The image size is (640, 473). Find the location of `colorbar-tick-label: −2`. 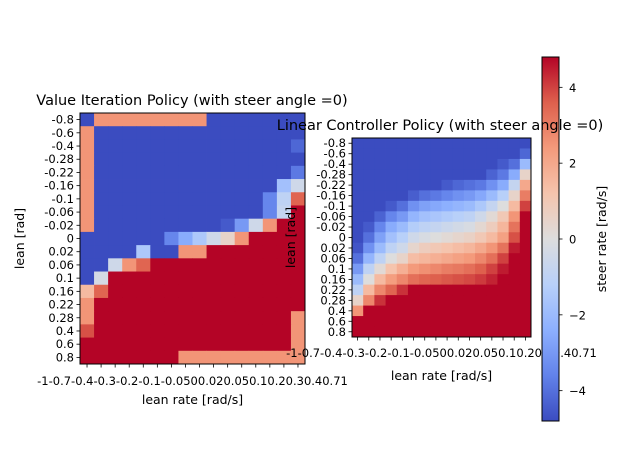

colorbar-tick-label: −2 is located at coordinates (577, 315).